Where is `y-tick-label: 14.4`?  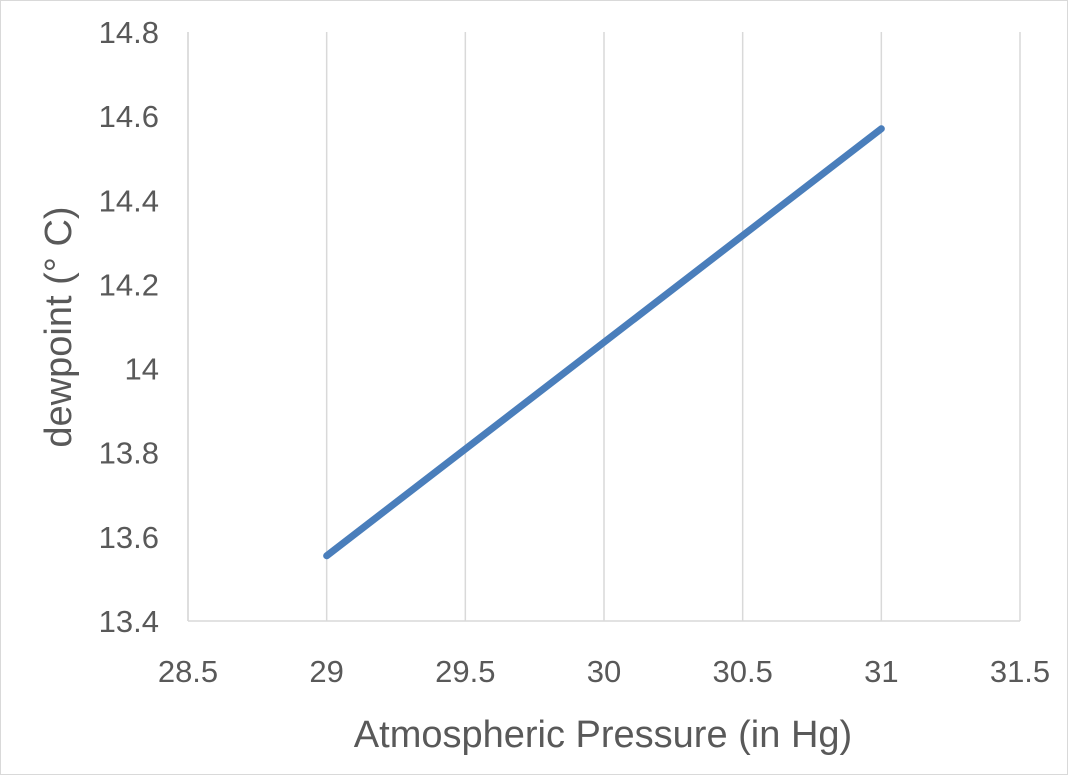 y-tick-label: 14.4 is located at coordinates (129, 200).